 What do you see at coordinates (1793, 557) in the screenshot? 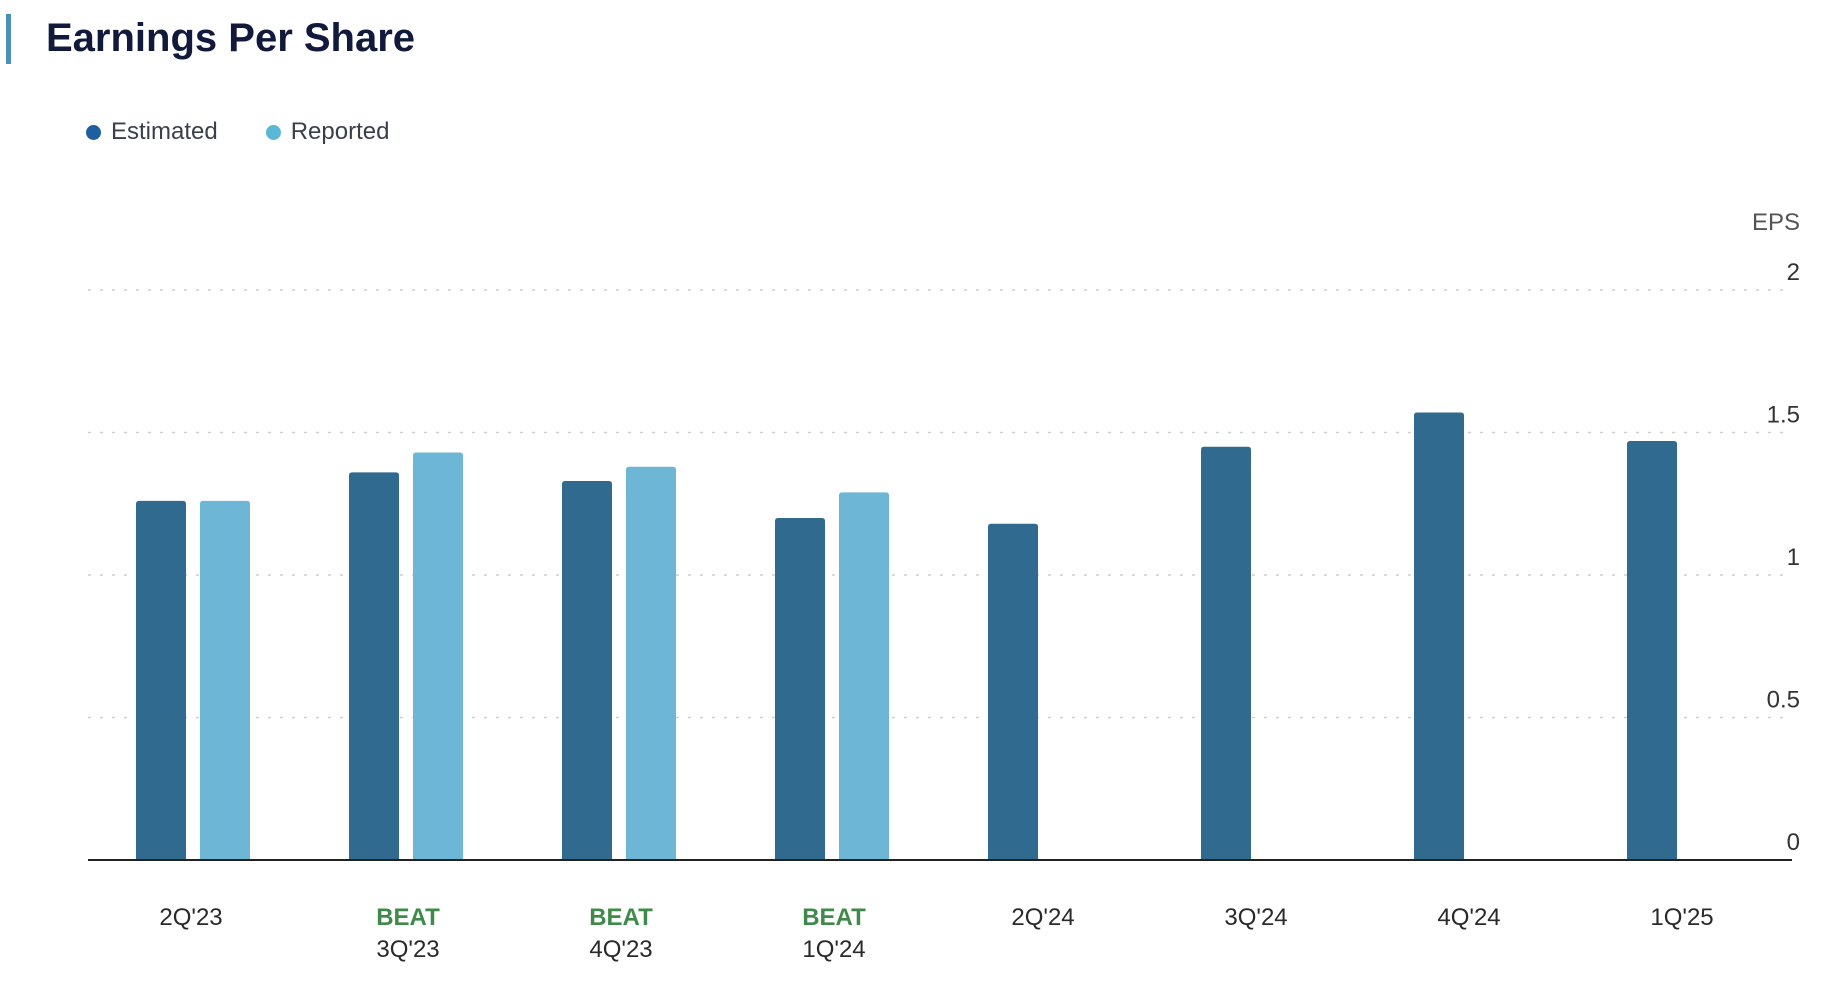
I see `y-tick-label: 1` at bounding box center [1793, 557].